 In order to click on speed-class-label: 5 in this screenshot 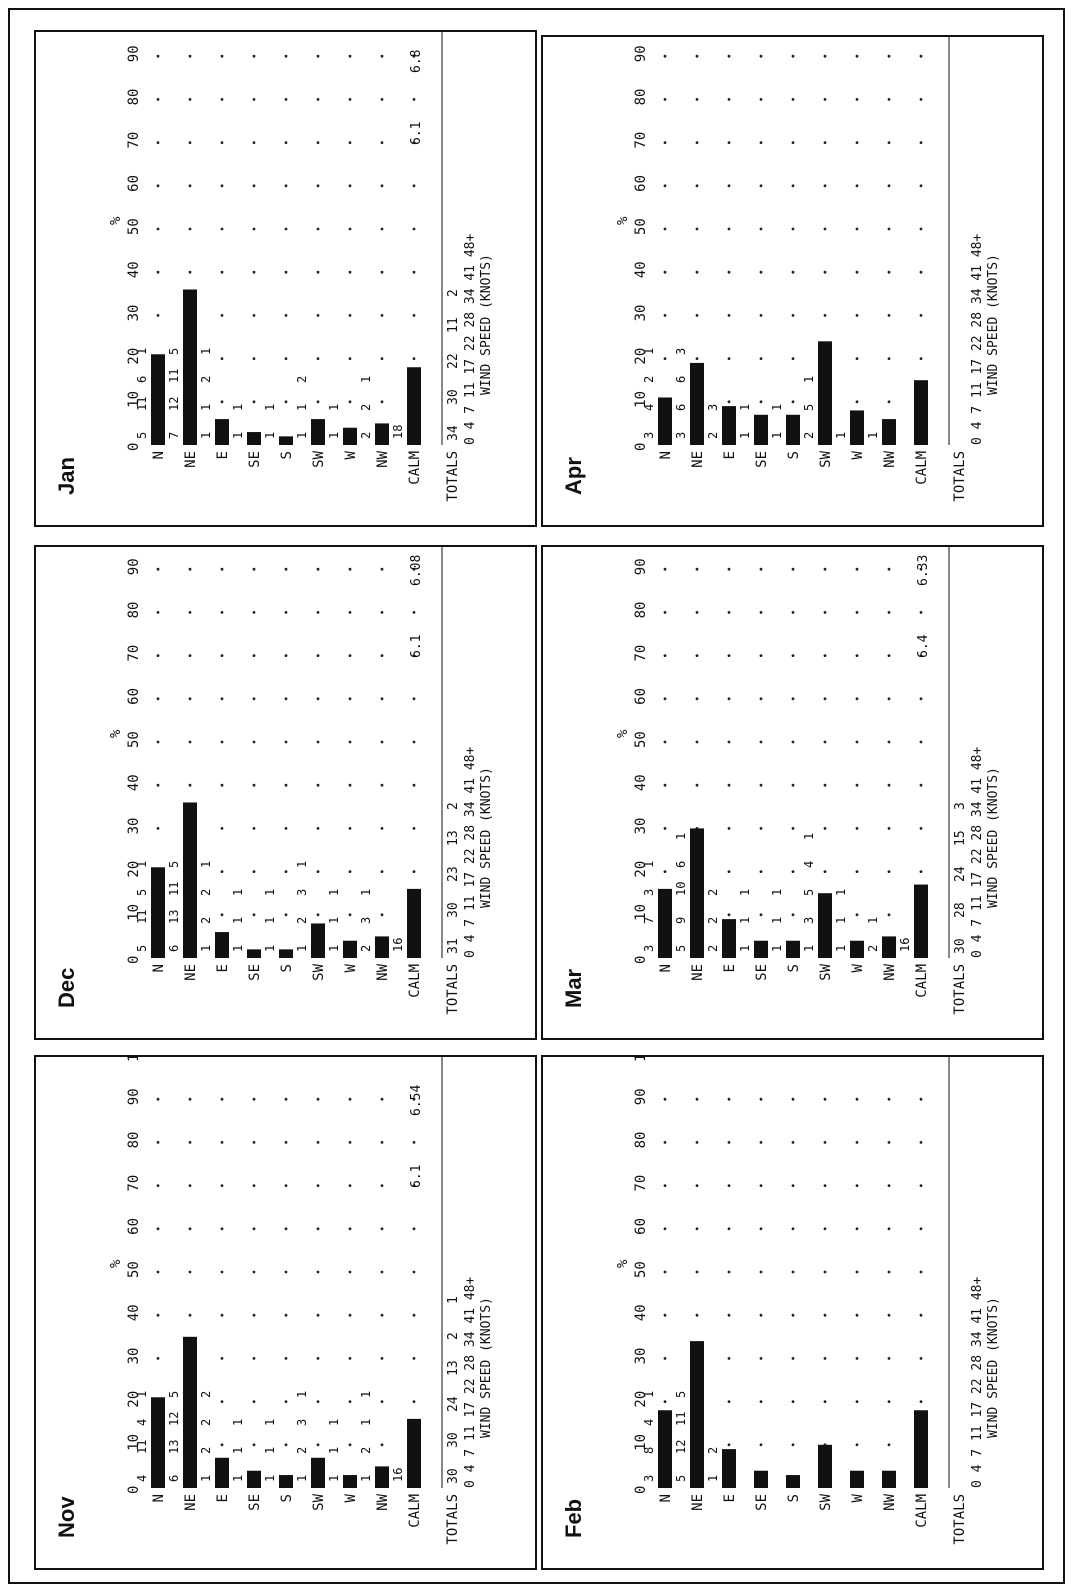, I will do `click(681, 1478)`.